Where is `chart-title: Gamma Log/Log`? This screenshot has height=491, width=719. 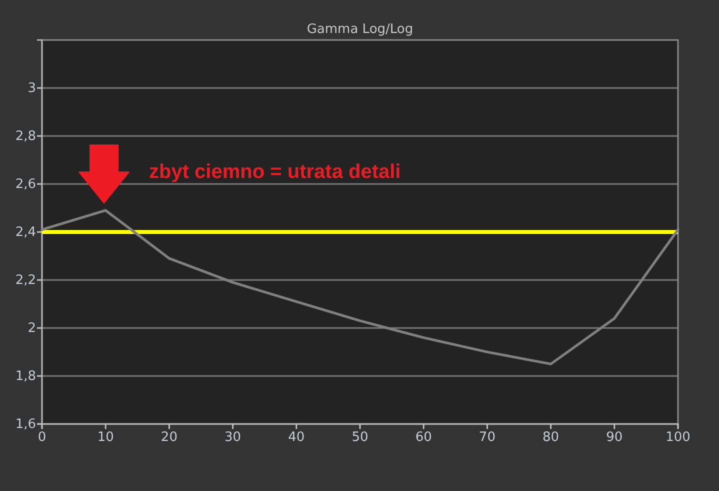
chart-title: Gamma Log/Log is located at coordinates (360, 29).